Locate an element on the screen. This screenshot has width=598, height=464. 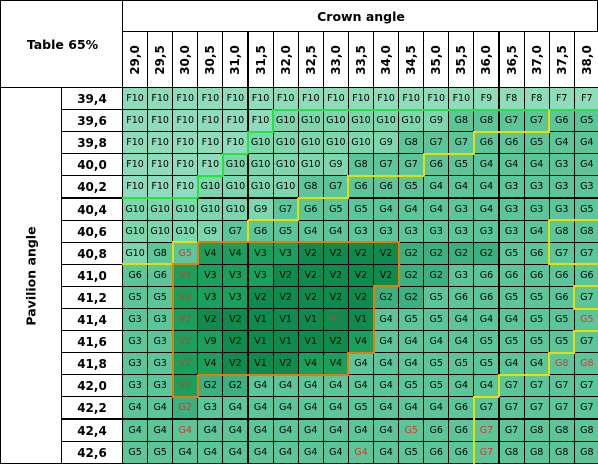
table-cell: G2 is located at coordinates (386, 297).